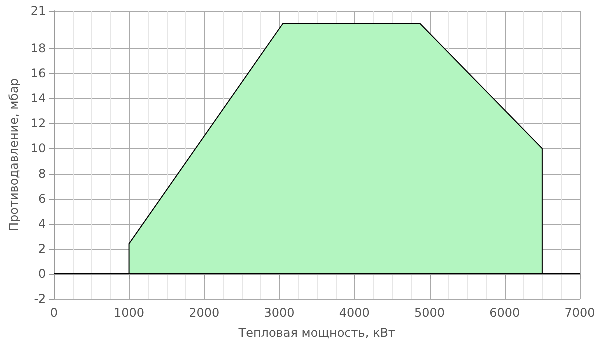  I want to click on x-tick-label: 3000, so click(279, 313).